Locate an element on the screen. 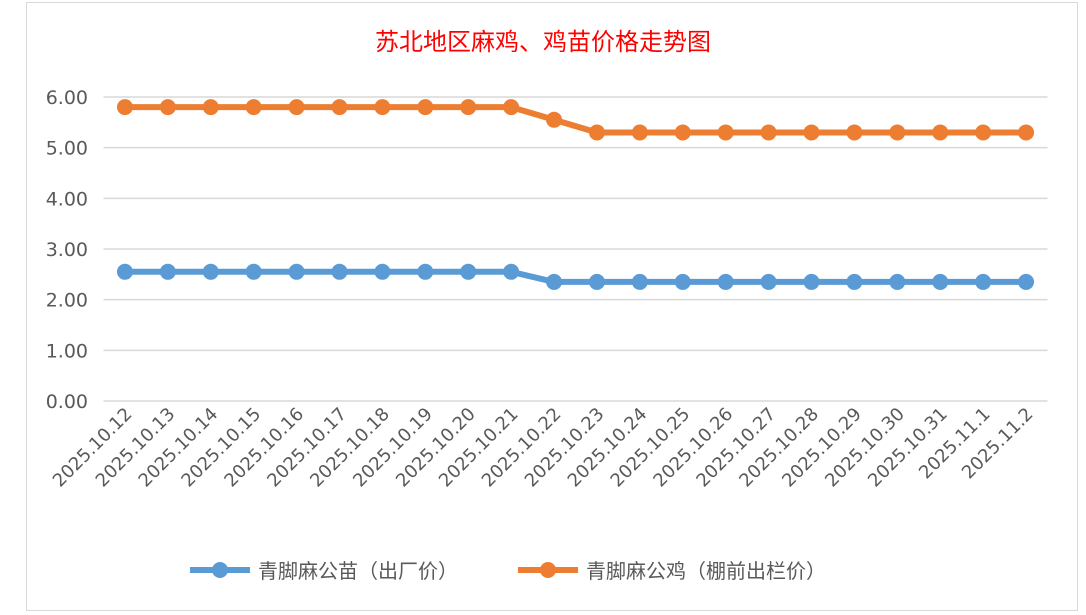  legend-label: 青脚麻公鸡（棚前出栏价） is located at coordinates (706, 571).